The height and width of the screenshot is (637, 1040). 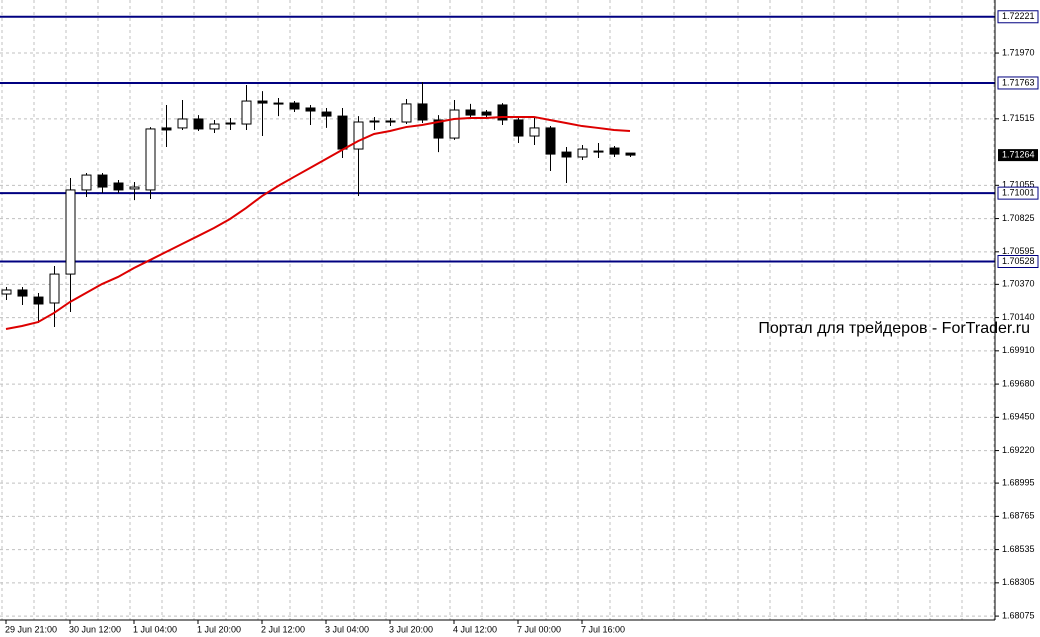 I want to click on current-price-label: 1.71264, so click(x=1018, y=154).